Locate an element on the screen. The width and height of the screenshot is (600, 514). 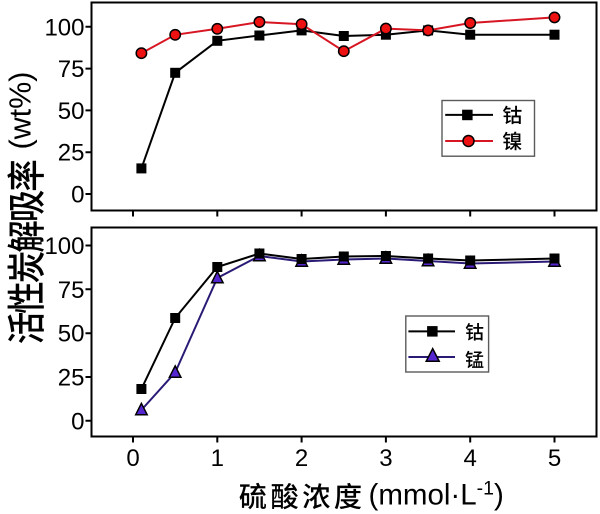
svg-text: 4 is located at coordinates (470, 458).